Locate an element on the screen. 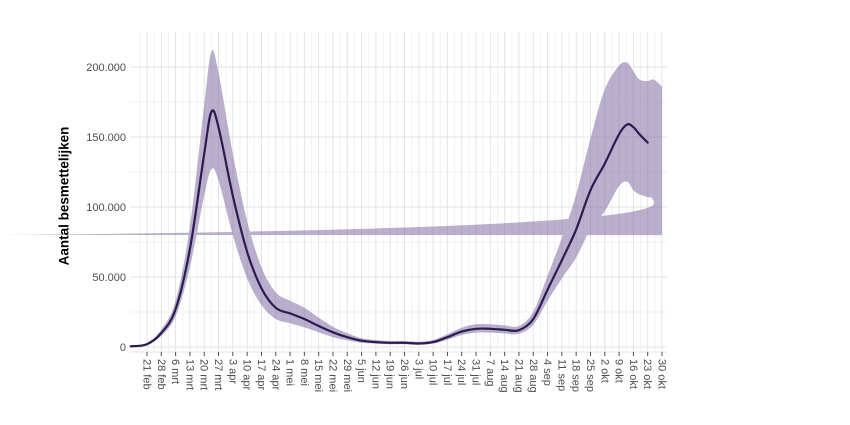 This screenshot has height=425, width=850. x-tick-label: 22 mei is located at coordinates (332, 375).